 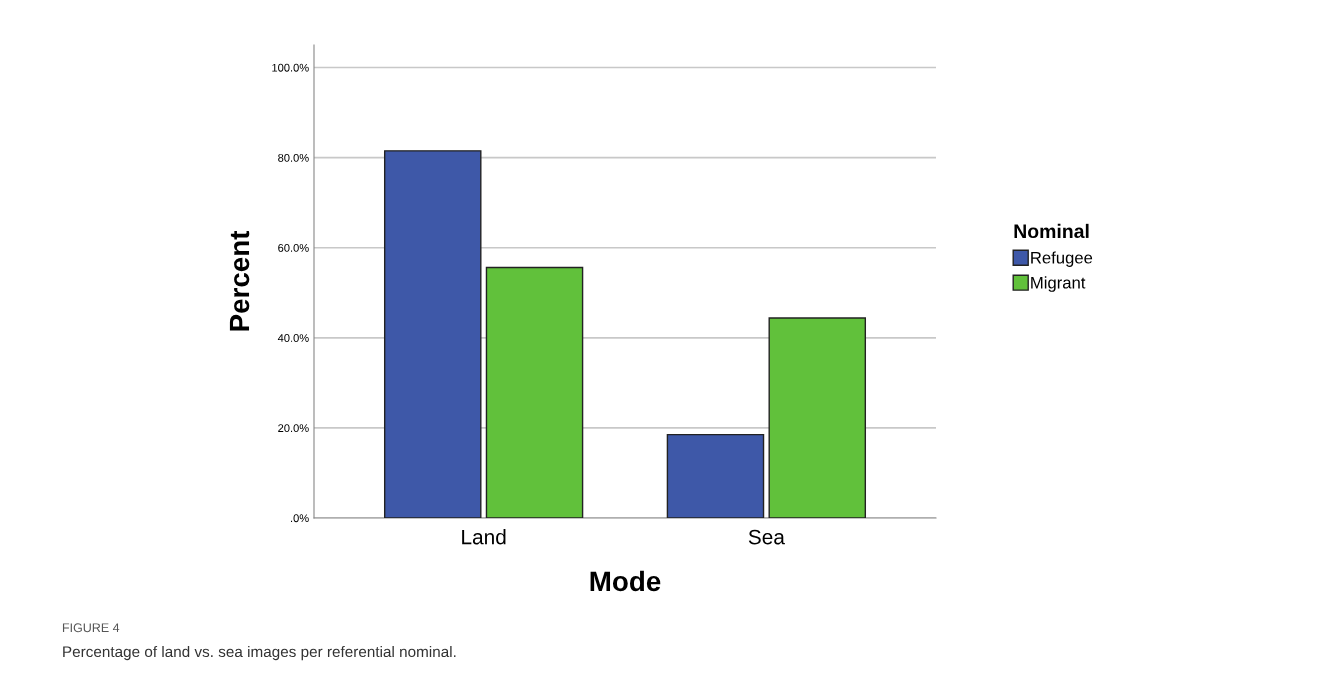 I want to click on y-tick-label: .0%, so click(x=300, y=518).